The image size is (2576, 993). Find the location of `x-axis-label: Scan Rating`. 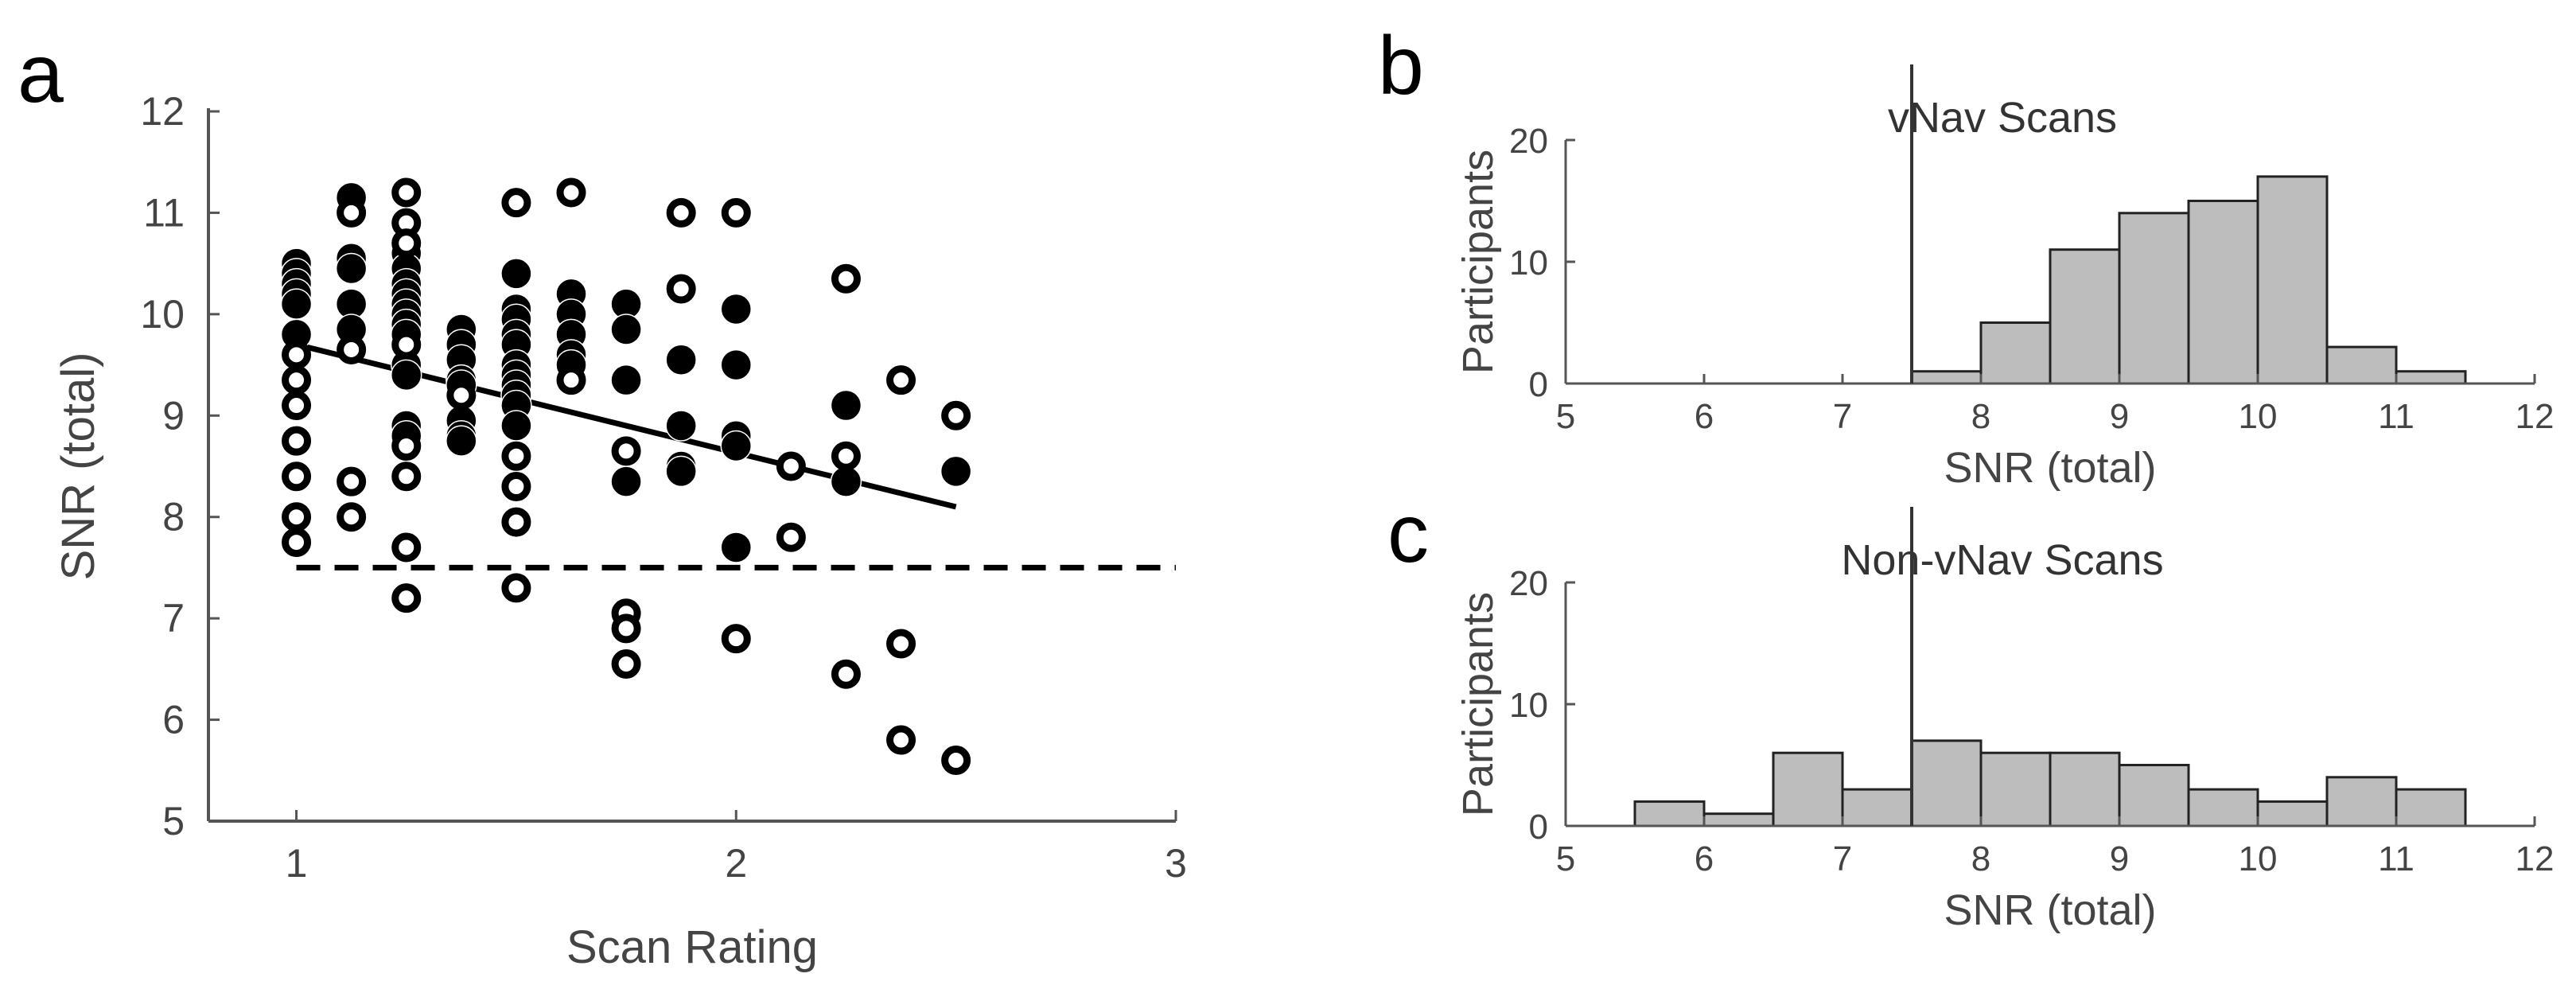

x-axis-label: Scan Rating is located at coordinates (692, 947).